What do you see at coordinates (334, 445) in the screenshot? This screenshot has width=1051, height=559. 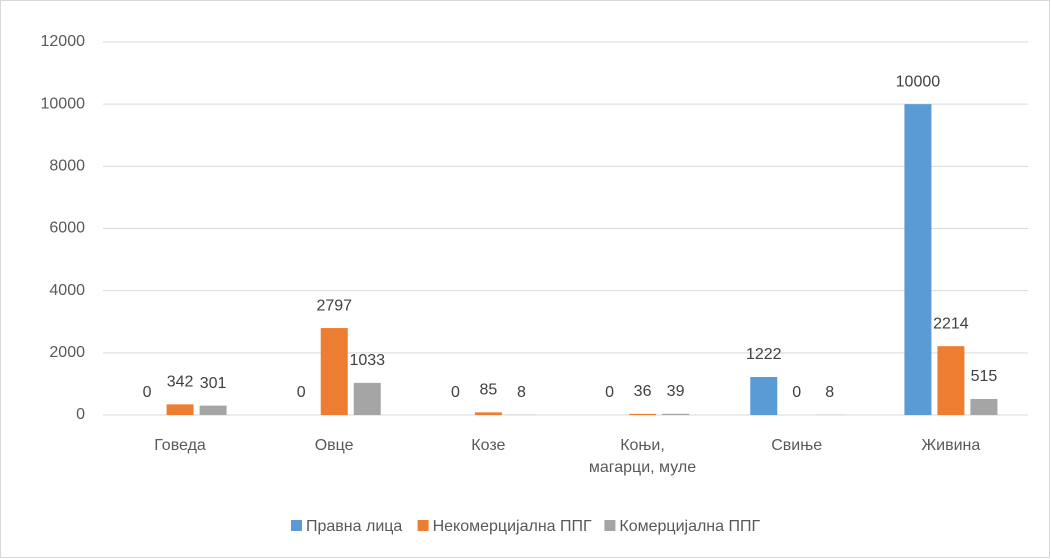 I see `x-tick-label: Овце` at bounding box center [334, 445].